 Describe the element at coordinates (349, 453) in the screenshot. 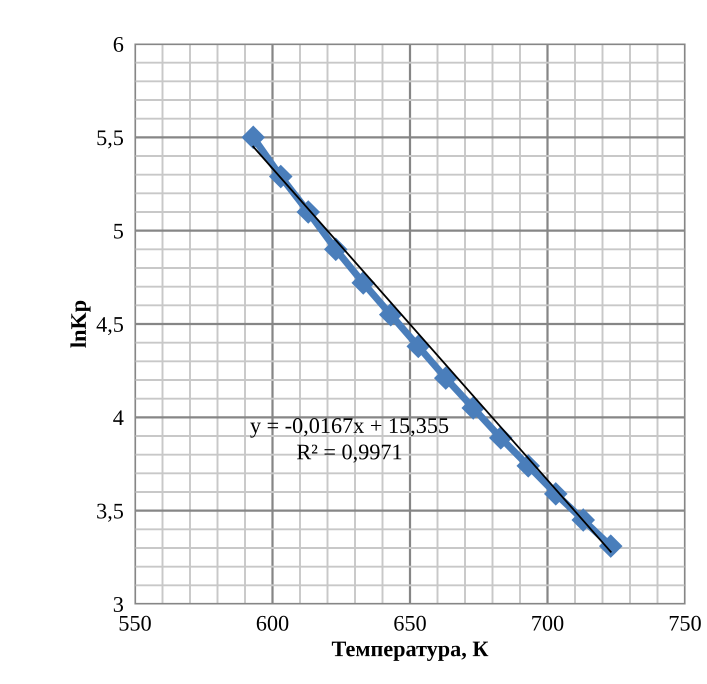

I see `annotation: R² = 0,9971` at that location.